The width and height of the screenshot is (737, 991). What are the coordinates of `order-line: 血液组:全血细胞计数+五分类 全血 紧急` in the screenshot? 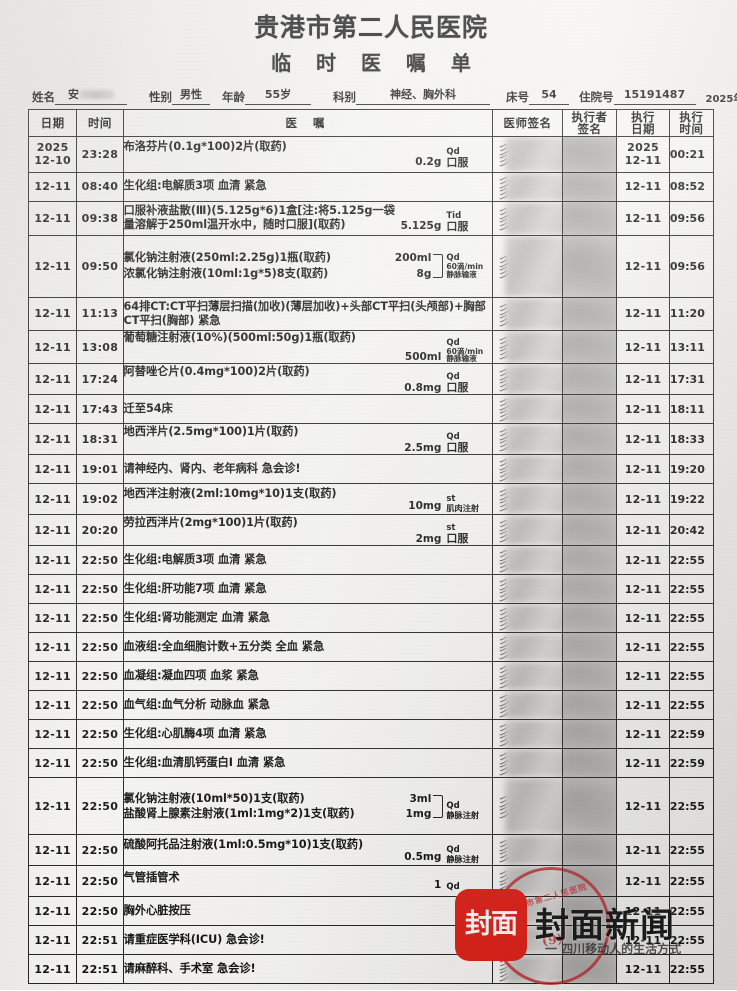 It's located at (308, 647).